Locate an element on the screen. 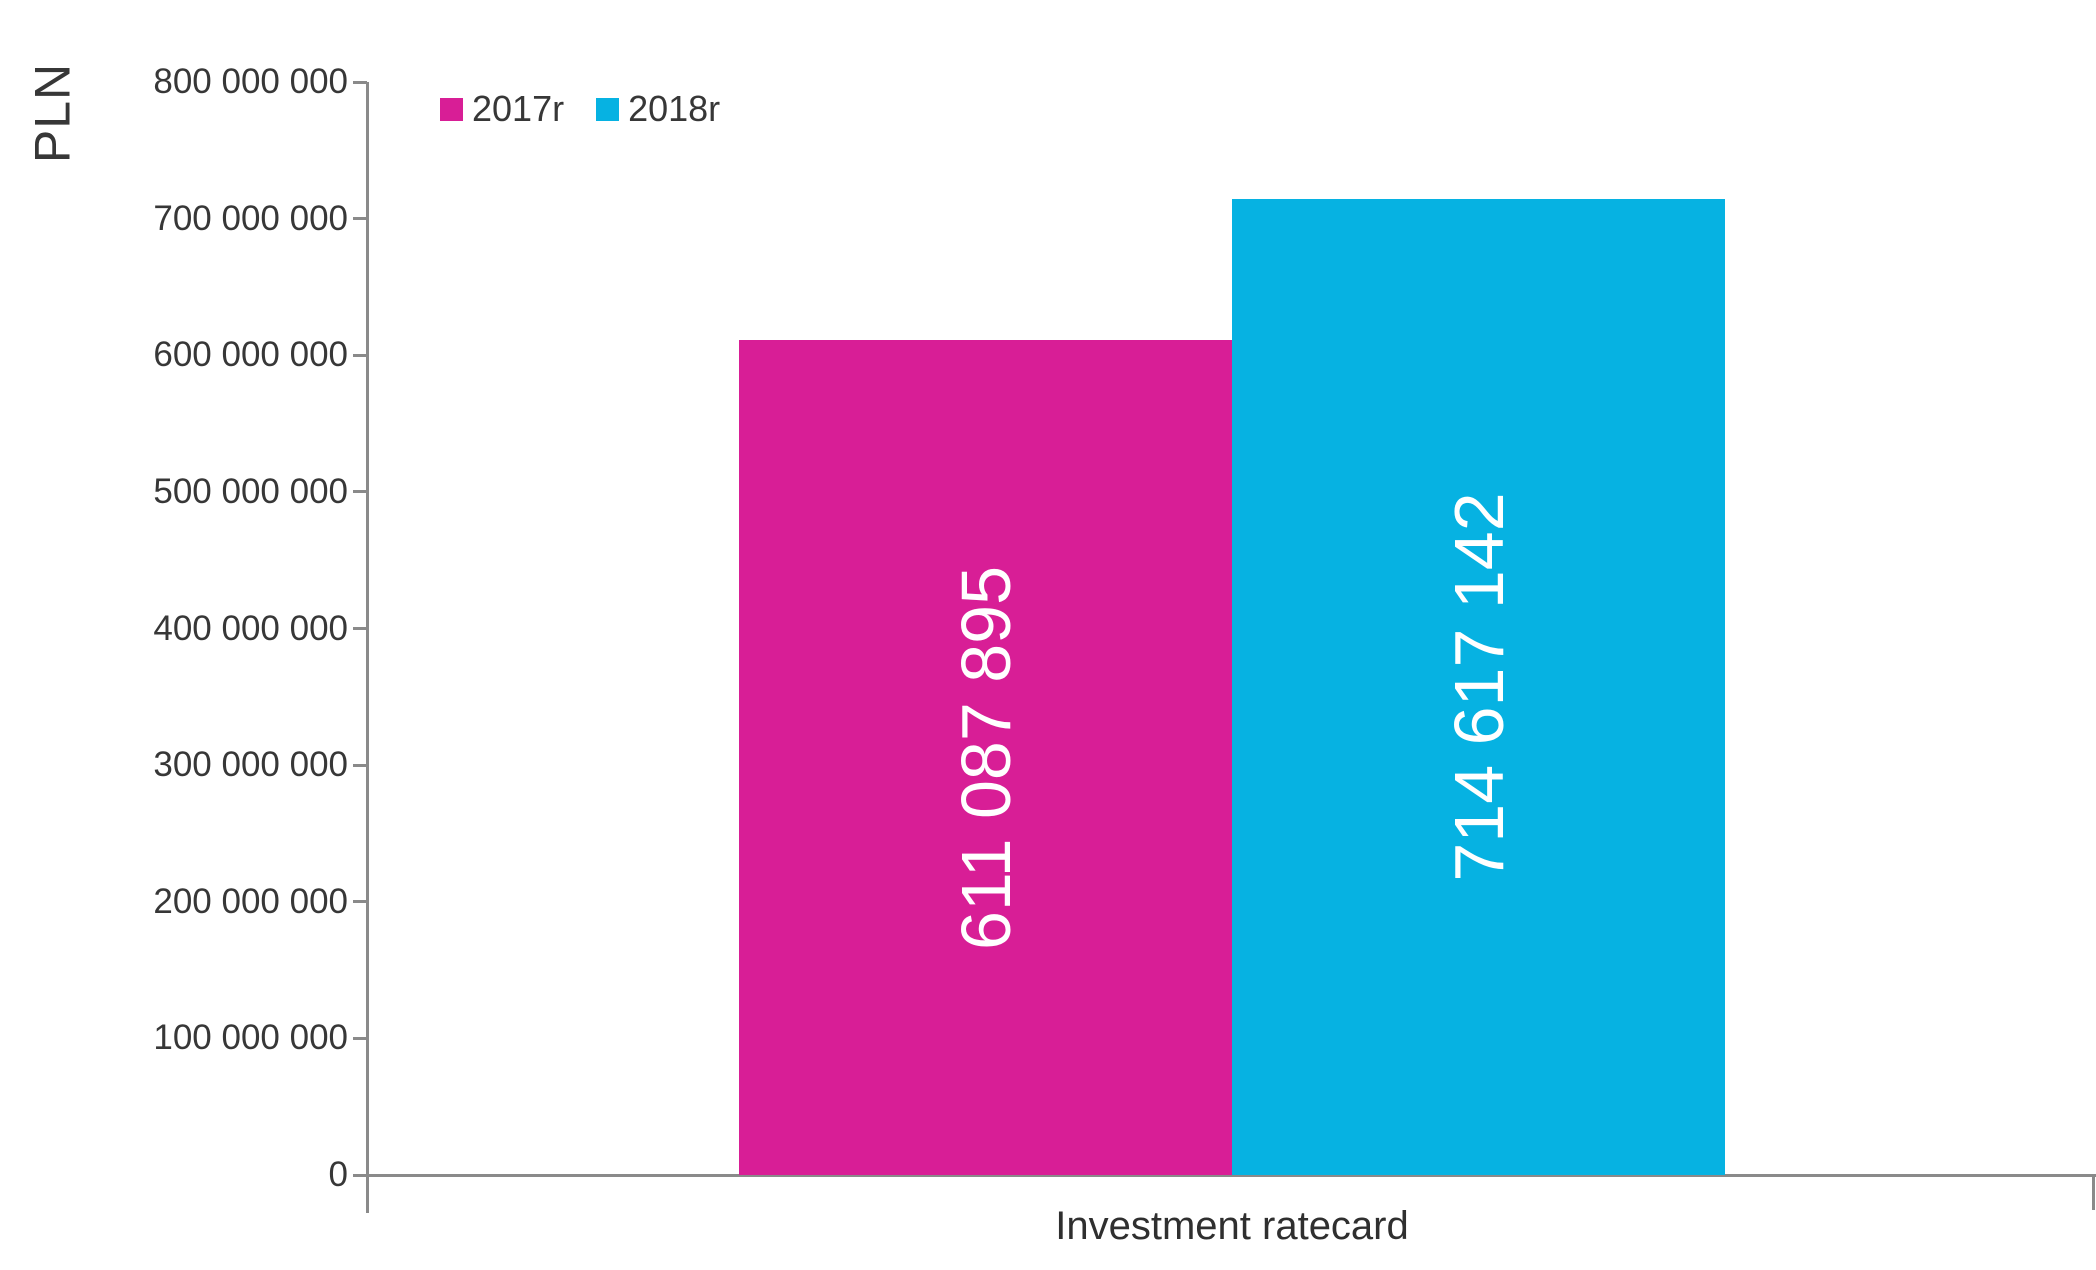 This screenshot has width=2096, height=1270. legend-item-2017r: 2017r is located at coordinates (502, 109).